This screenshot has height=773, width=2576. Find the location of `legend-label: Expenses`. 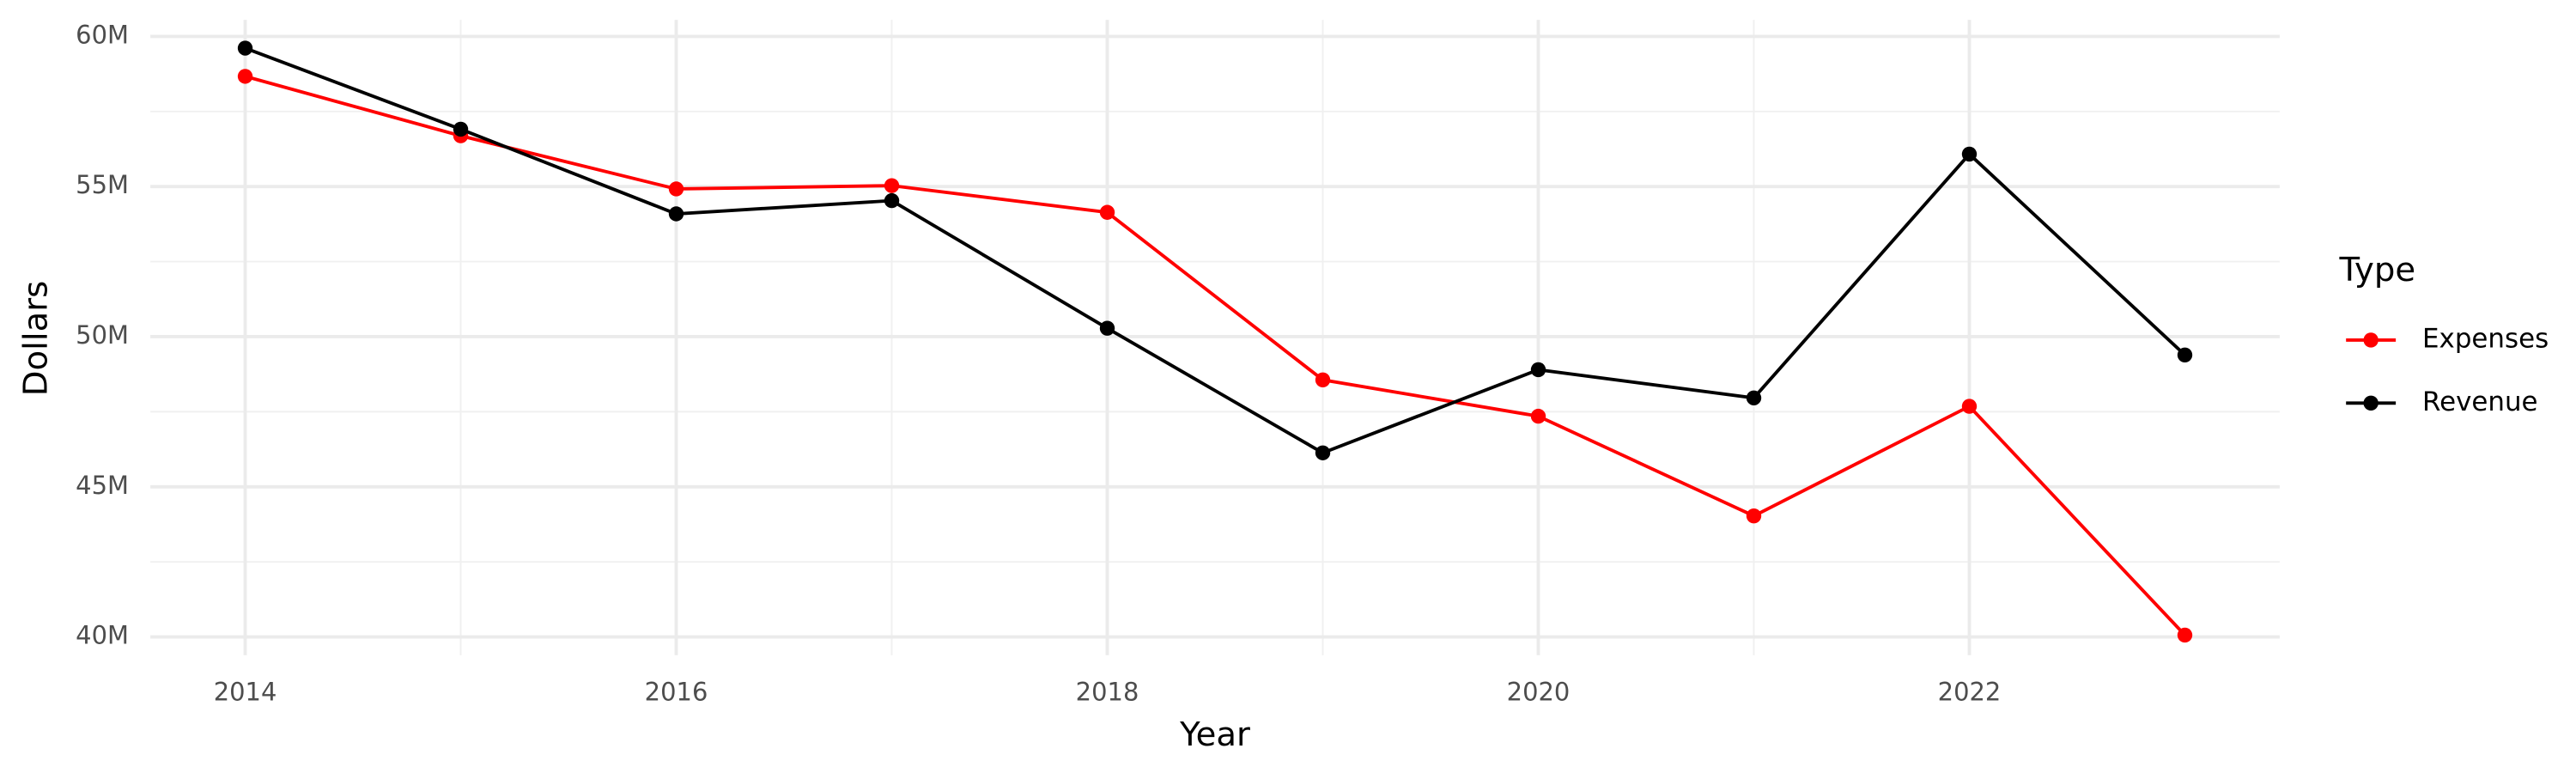

legend-label: Expenses is located at coordinates (2485, 338).